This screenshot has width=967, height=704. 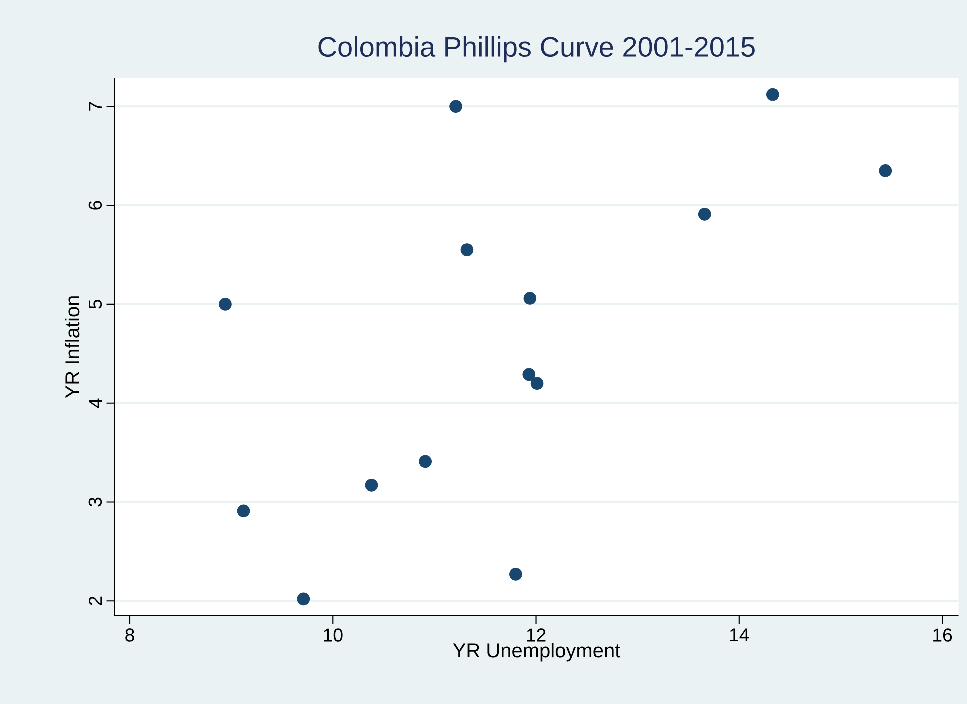 I want to click on y-tick-label: 4, so click(x=95, y=403).